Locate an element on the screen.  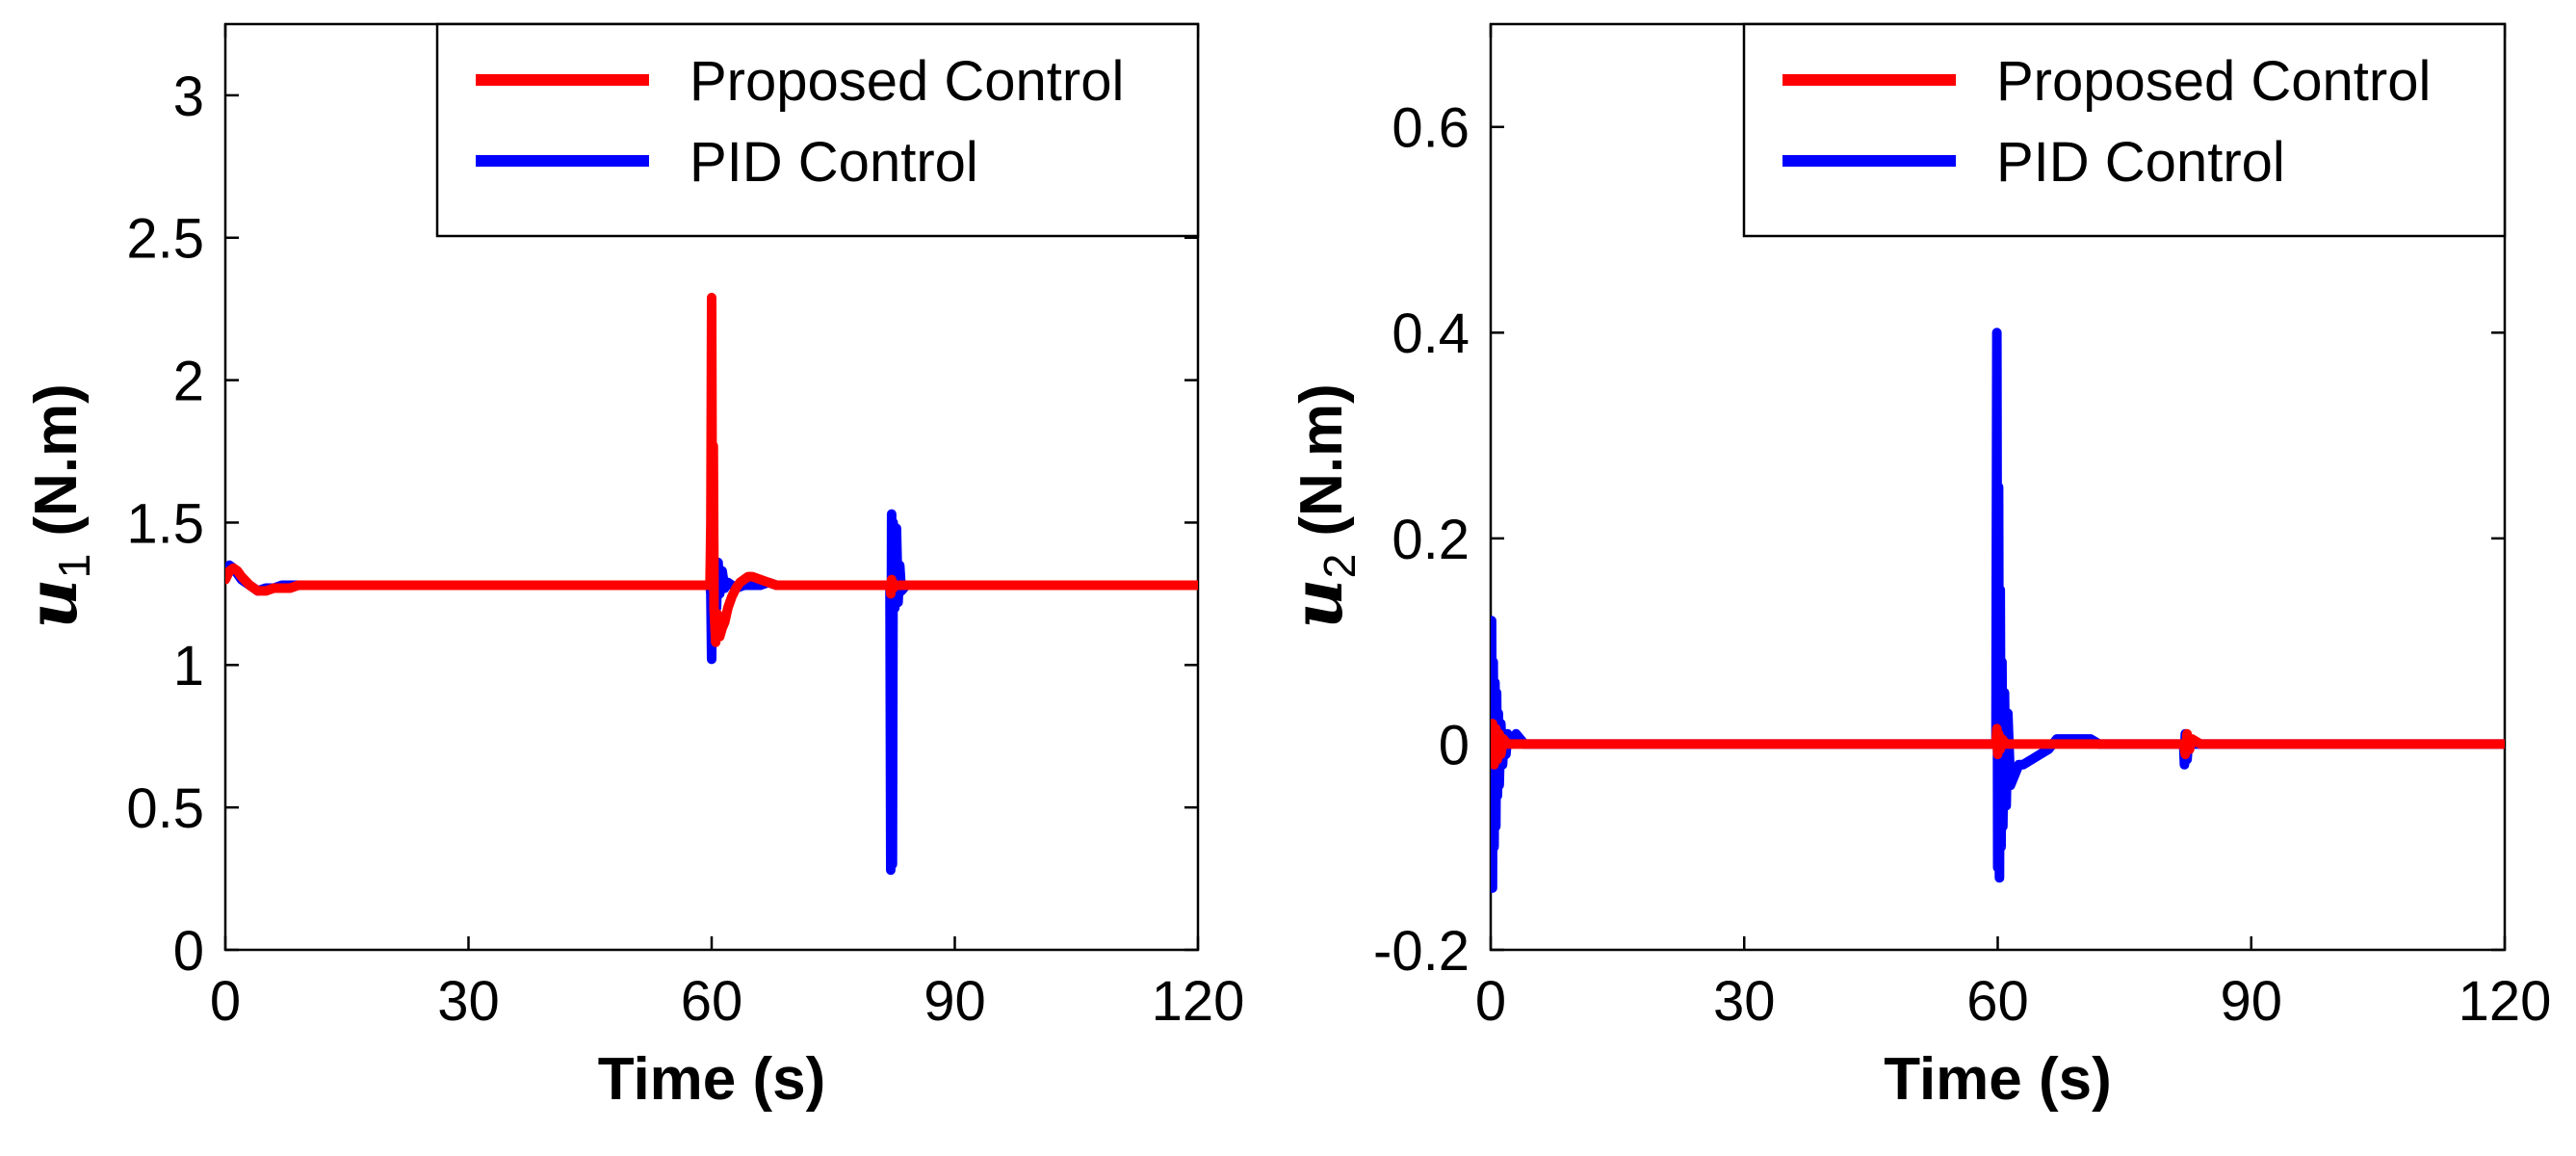
y-axis-label-subscript: 1 is located at coordinates (74, 566).